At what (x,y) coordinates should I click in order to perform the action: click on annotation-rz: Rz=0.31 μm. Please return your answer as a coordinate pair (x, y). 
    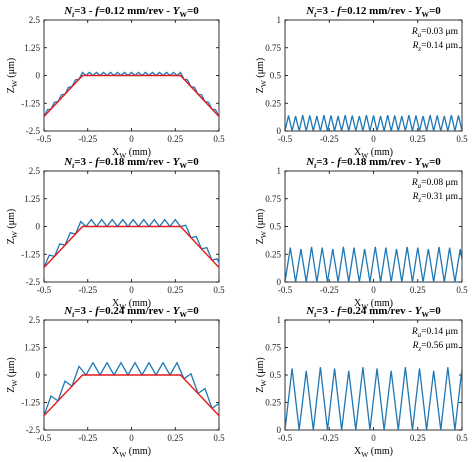
    Looking at the image, I should click on (435, 198).